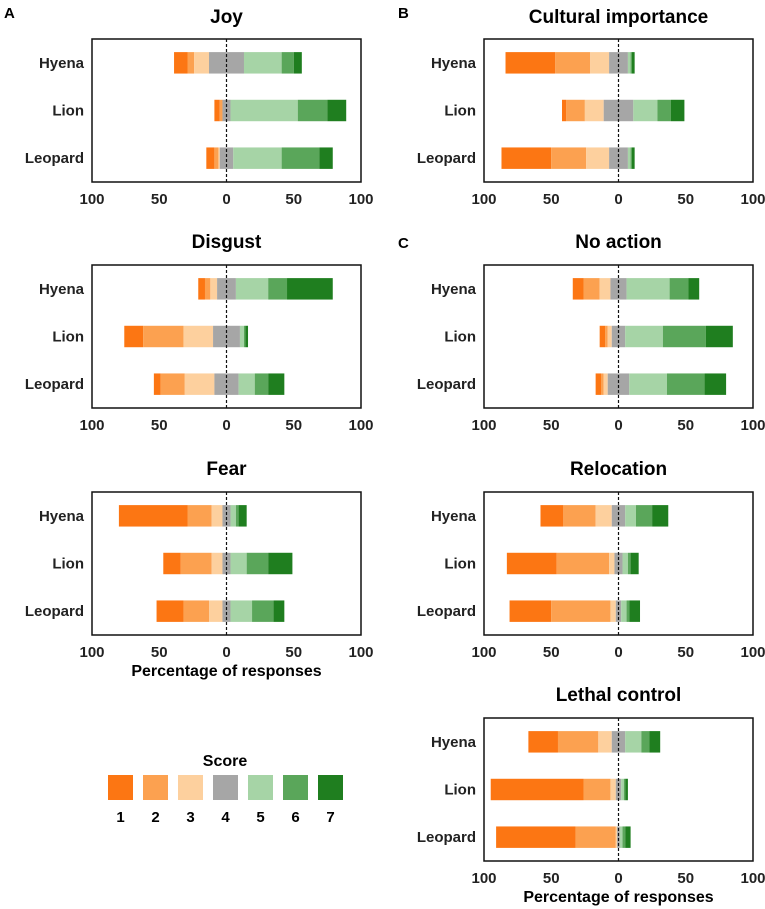 Image resolution: width=765 pixels, height=909 pixels. I want to click on category-label: Lion, so click(460, 564).